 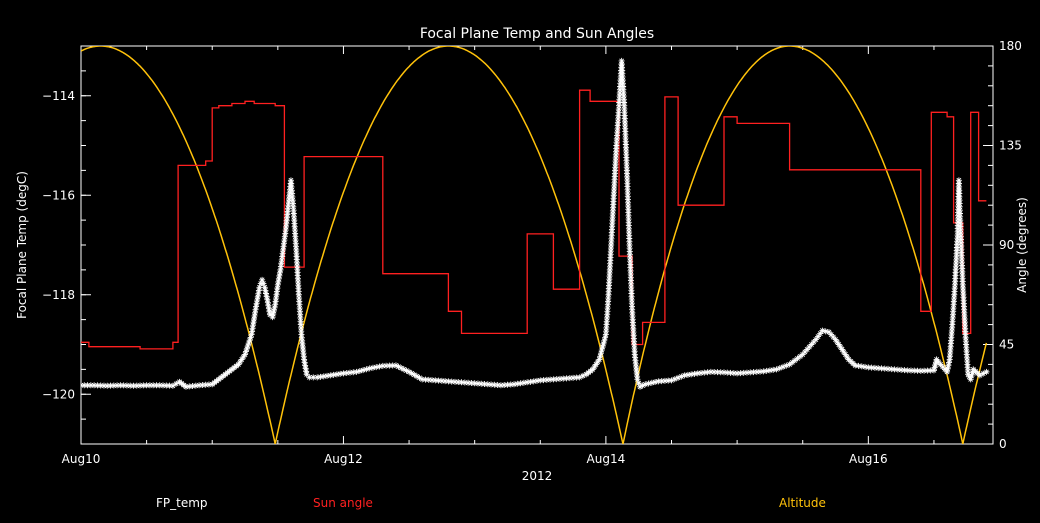 What do you see at coordinates (868, 459) in the screenshot?
I see `x-tick-label: Aug16` at bounding box center [868, 459].